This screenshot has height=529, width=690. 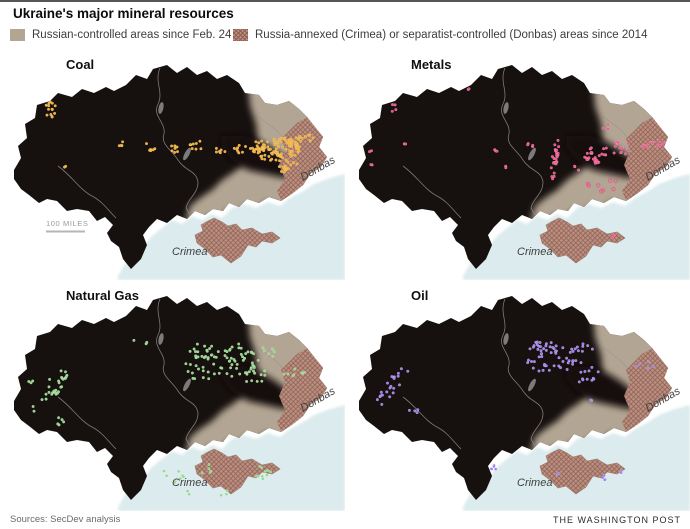 I want to click on source-note: Sources: SecDev analysis, so click(x=65, y=519).